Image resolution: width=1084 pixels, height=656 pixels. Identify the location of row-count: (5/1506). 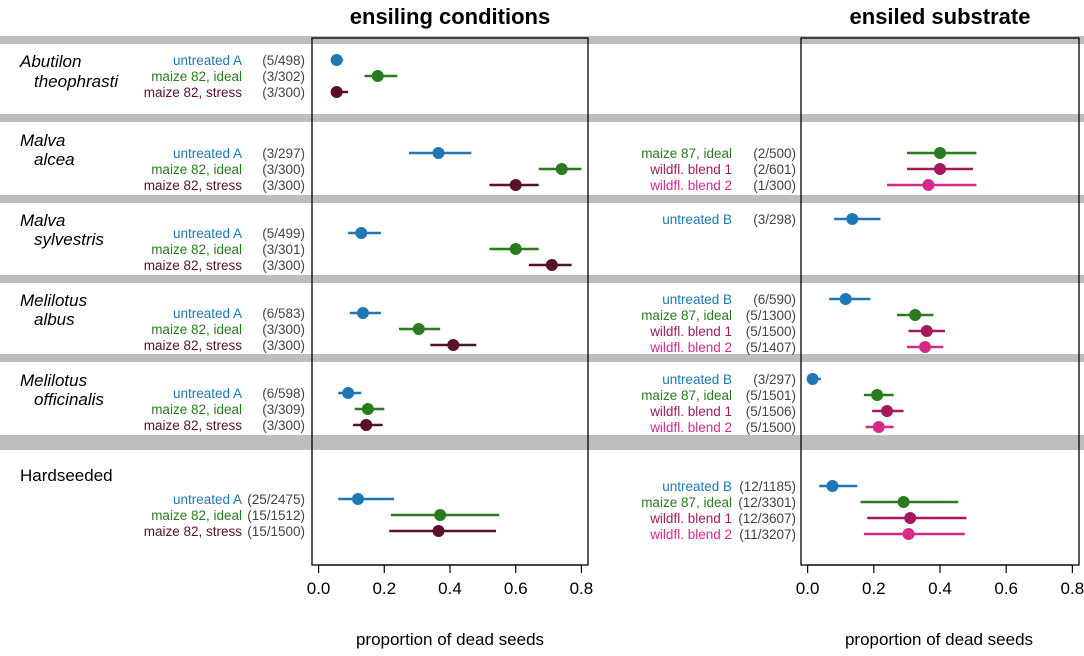
(771, 411).